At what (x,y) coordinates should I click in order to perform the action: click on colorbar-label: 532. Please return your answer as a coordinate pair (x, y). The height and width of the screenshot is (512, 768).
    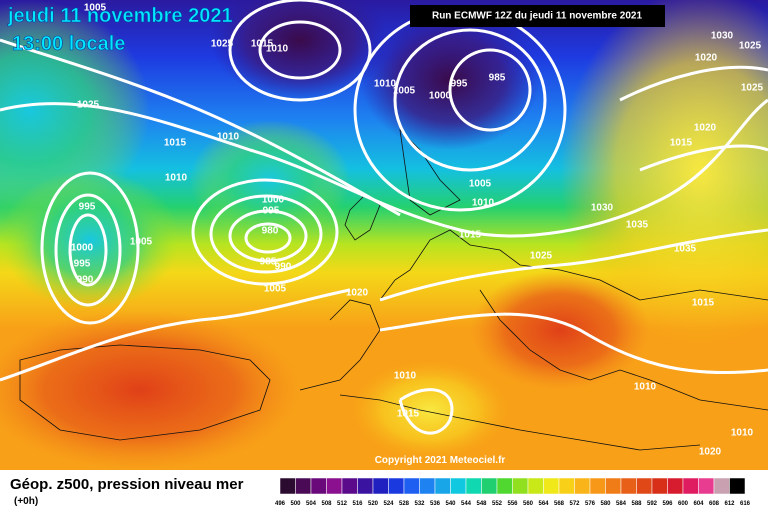
    Looking at the image, I should click on (419, 504).